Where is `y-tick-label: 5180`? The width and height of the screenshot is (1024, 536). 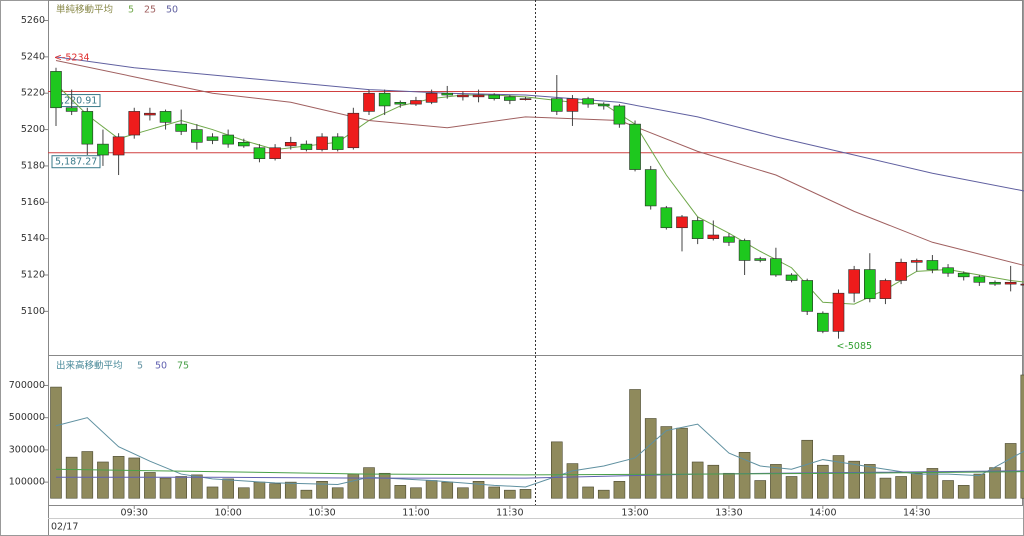
y-tick-label: 5180 is located at coordinates (33, 165).